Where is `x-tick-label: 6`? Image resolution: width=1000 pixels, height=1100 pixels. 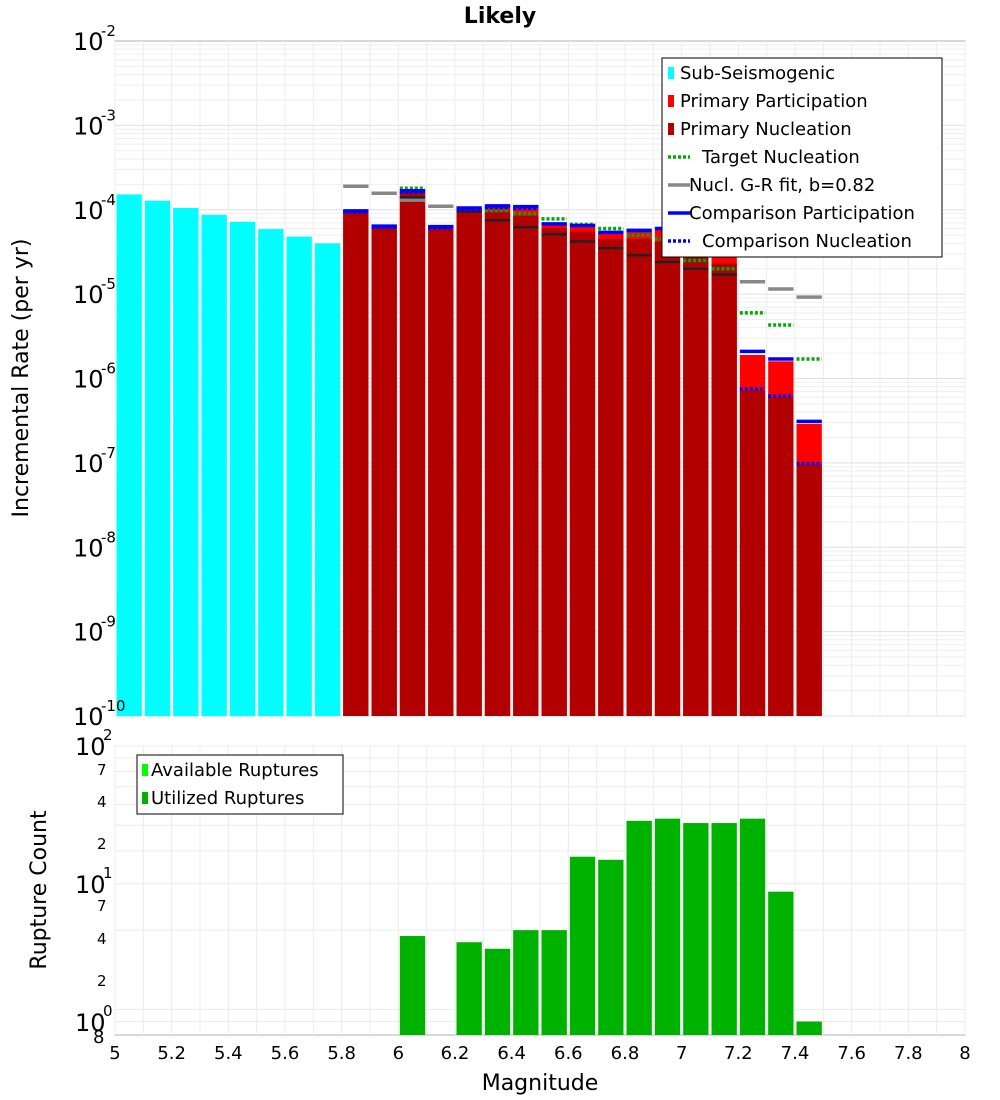
x-tick-label: 6 is located at coordinates (398, 1053).